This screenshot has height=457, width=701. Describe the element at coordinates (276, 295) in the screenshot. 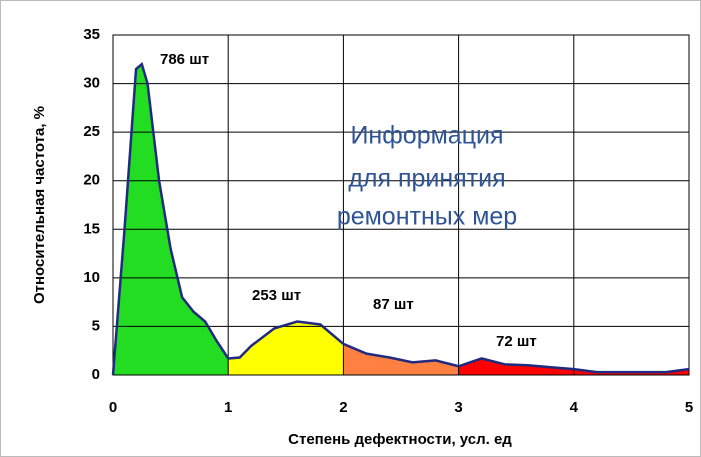

I see `annotation: 253 шт` at that location.